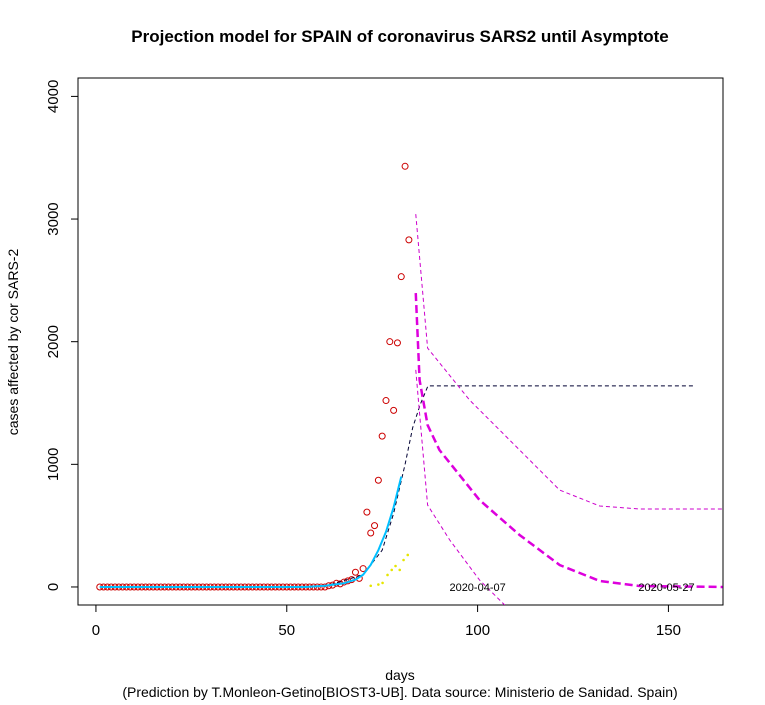 This screenshot has height=705, width=765. What do you see at coordinates (53, 587) in the screenshot?
I see `y-tick-label: 0` at bounding box center [53, 587].